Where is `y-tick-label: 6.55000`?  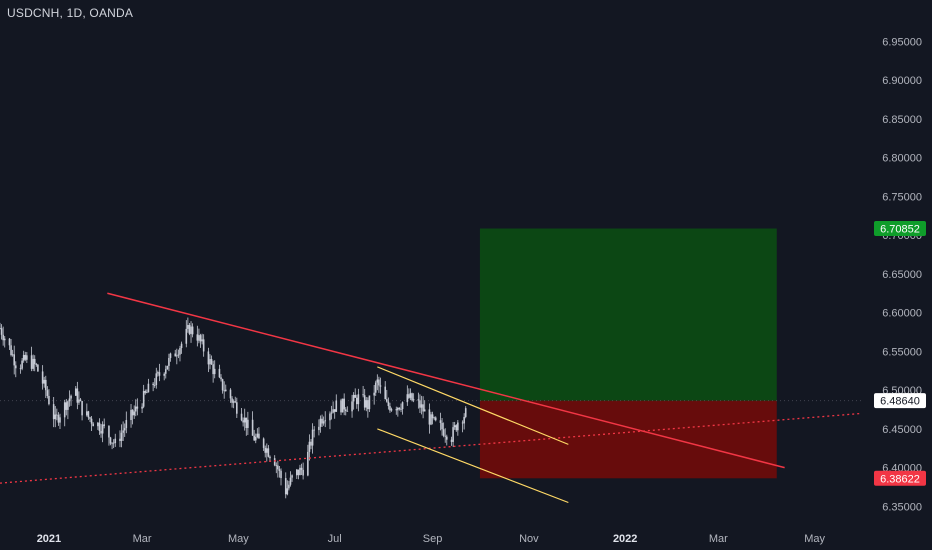
y-tick-label: 6.55000 is located at coordinates (902, 352).